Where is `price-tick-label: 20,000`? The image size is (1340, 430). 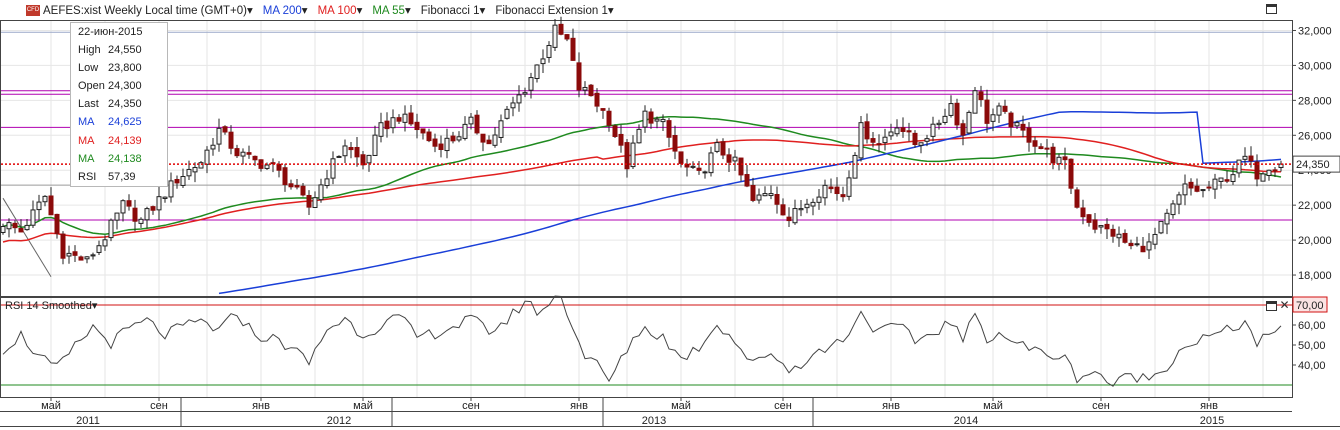
price-tick-label: 20,000 is located at coordinates (1315, 241).